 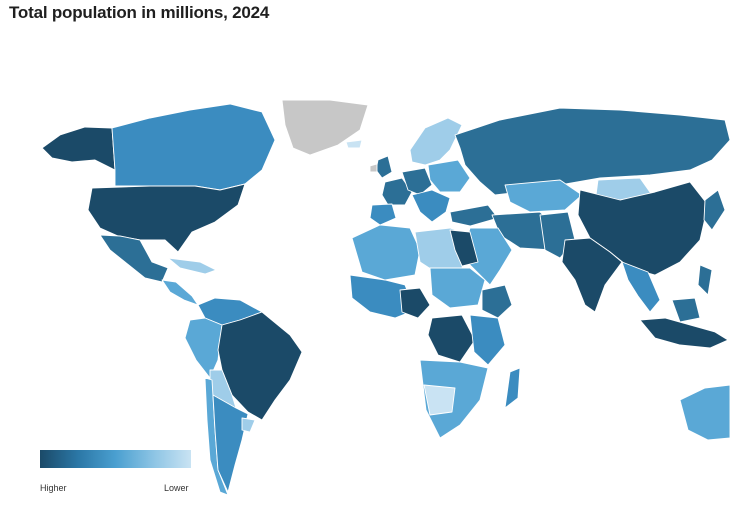 What do you see at coordinates (415, 303) in the screenshot?
I see `nigeria` at bounding box center [415, 303].